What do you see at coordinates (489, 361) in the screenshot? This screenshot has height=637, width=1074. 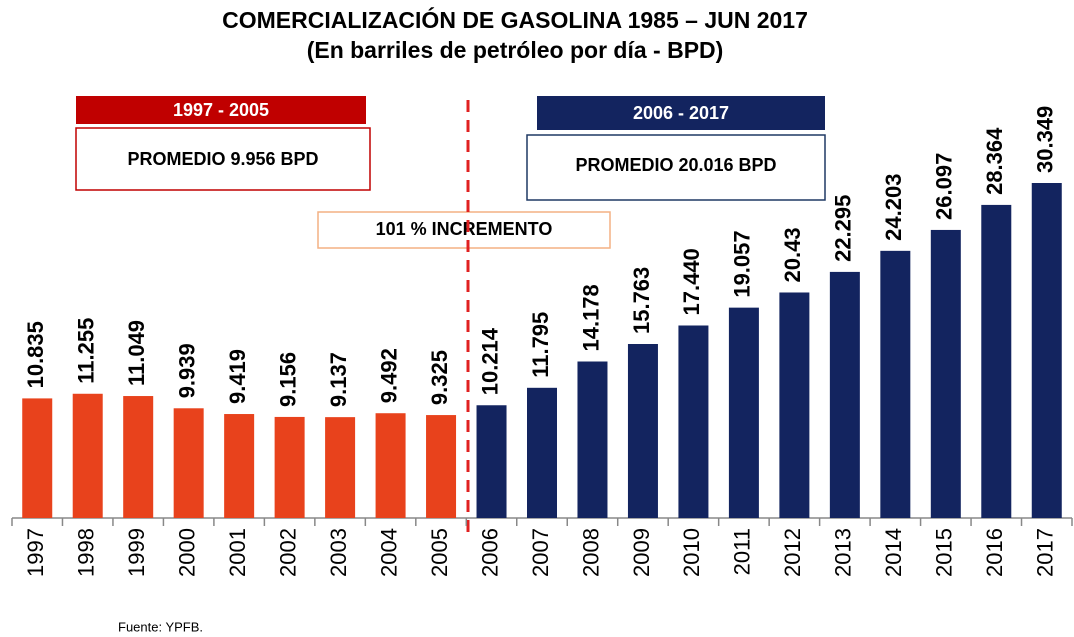 I see `value-label: 10.214` at bounding box center [489, 361].